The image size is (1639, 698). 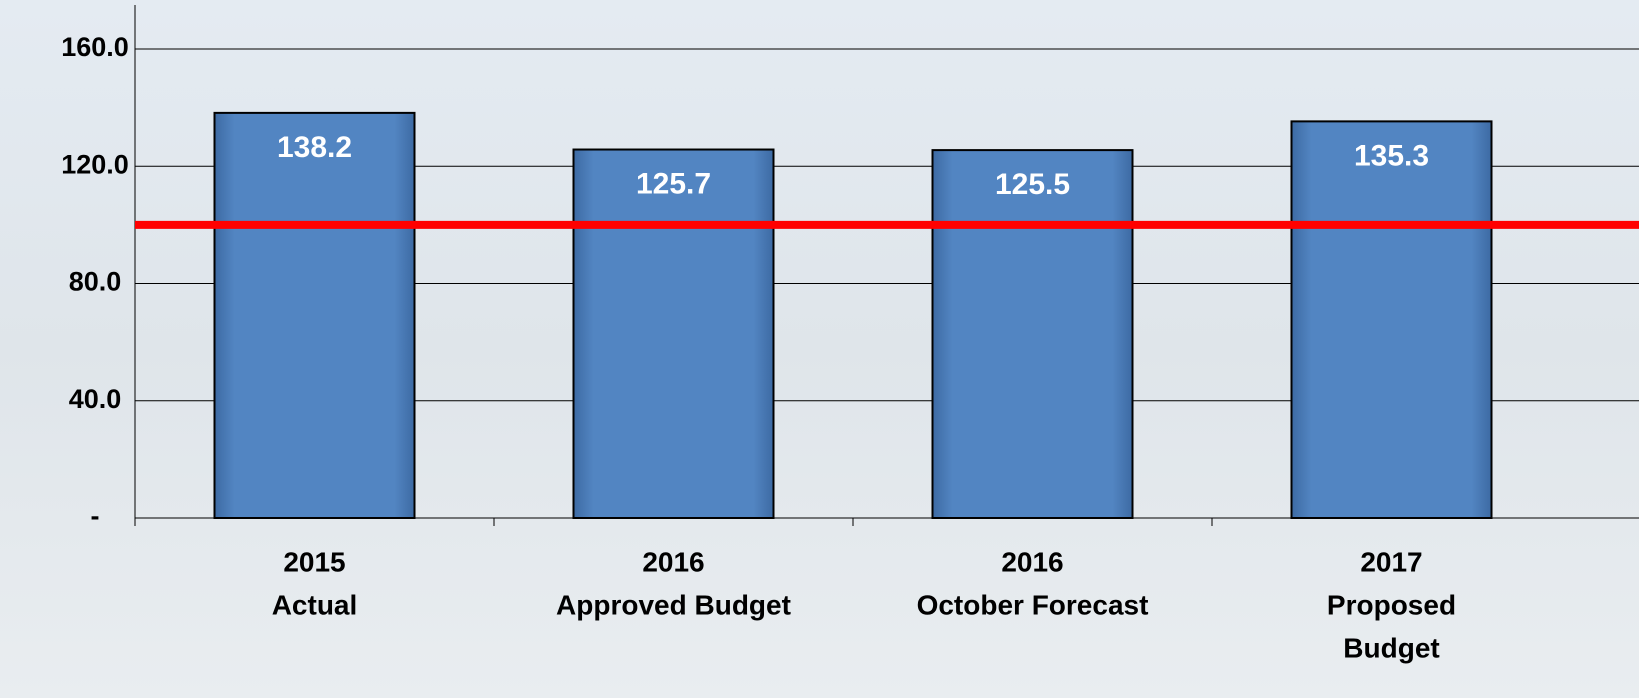 What do you see at coordinates (314, 147) in the screenshot?
I see `value-label: 138.2` at bounding box center [314, 147].